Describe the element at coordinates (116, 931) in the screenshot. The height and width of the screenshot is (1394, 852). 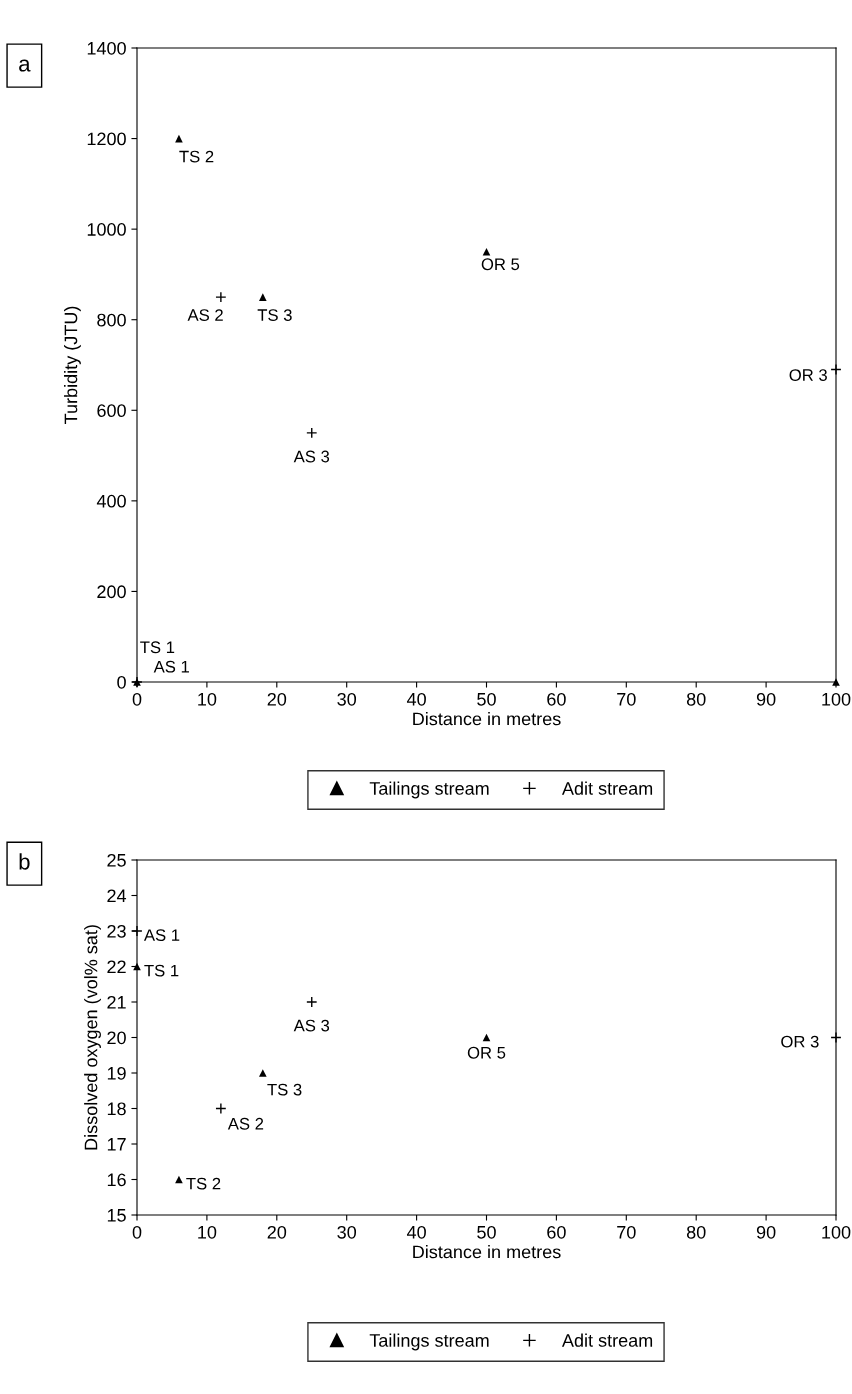
I see `y-tick-label: 23` at that location.